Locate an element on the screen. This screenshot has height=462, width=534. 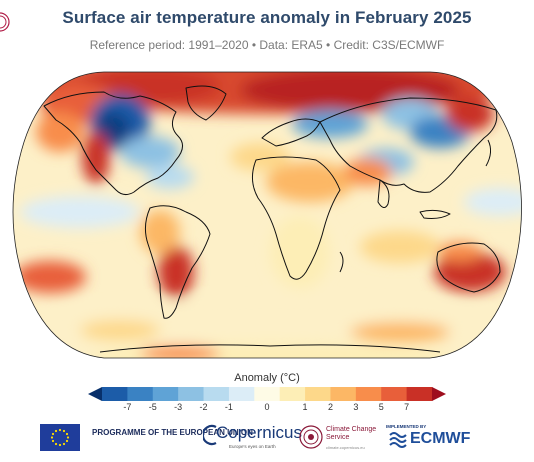
colorbar-title: Anomaly (°C) is located at coordinates (267, 378).